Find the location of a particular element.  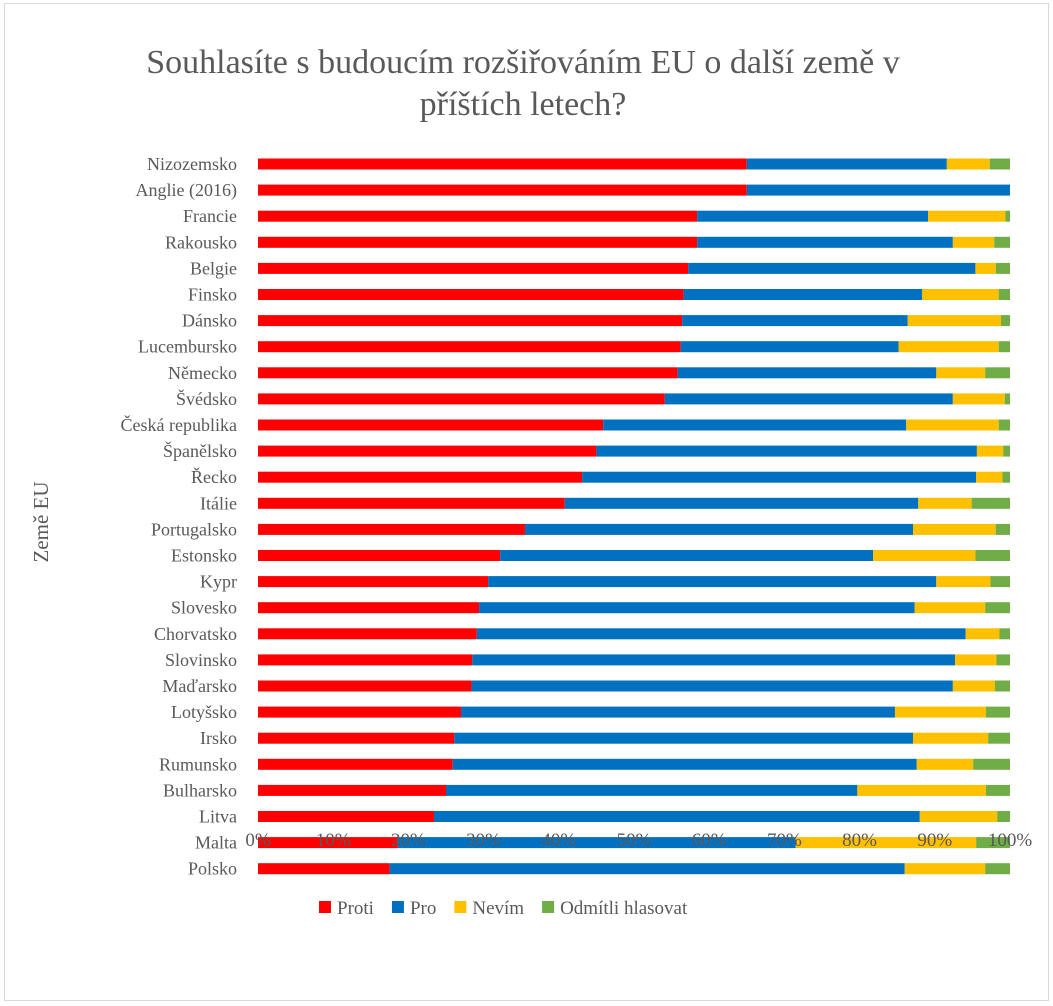

x-tick-label: 40% is located at coordinates (558, 840).